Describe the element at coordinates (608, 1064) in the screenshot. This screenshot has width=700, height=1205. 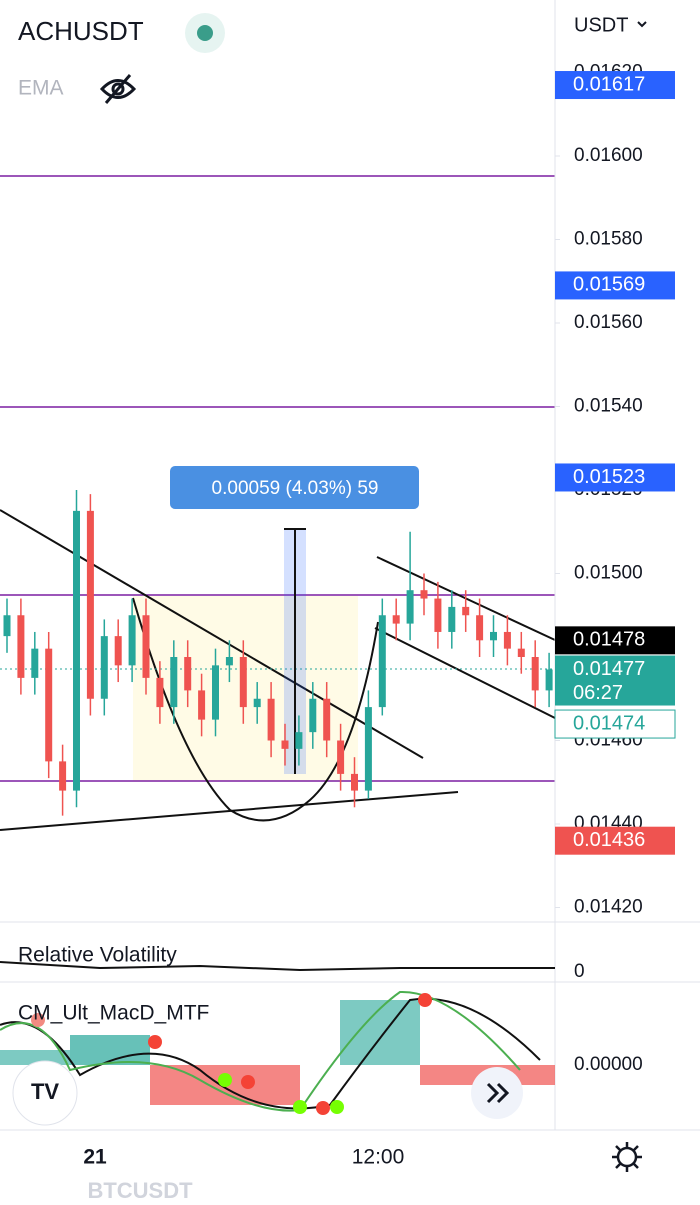
I see `pane-axis-label: 0.00000` at that location.